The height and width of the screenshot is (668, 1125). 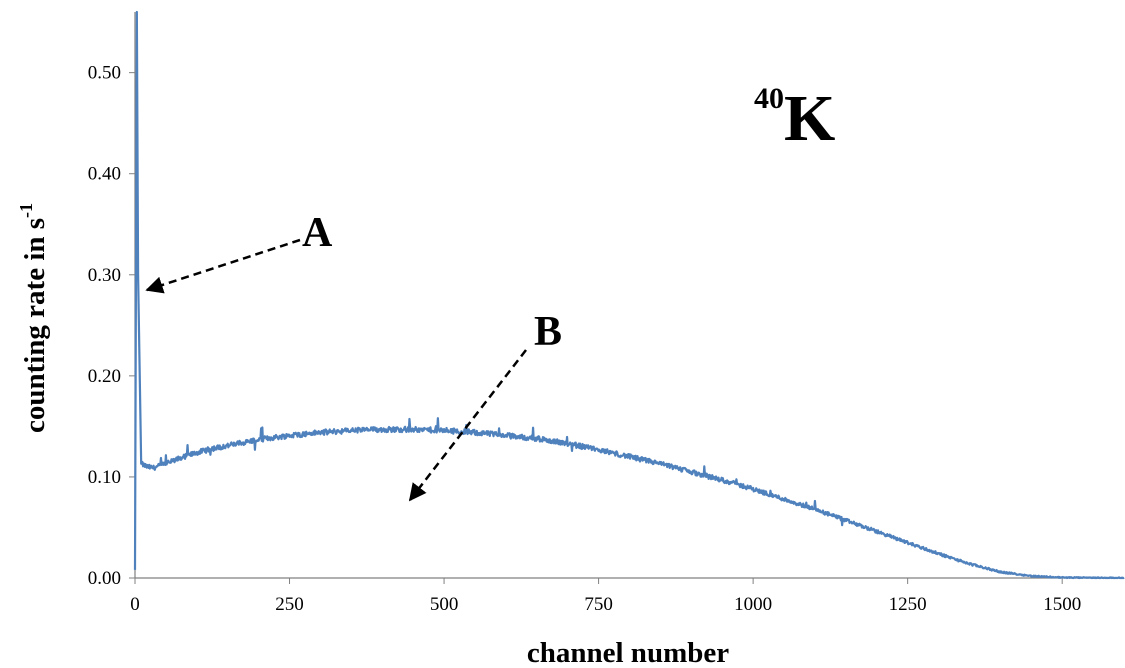 I want to click on isotope-element-symbol: K, so click(x=809, y=118).